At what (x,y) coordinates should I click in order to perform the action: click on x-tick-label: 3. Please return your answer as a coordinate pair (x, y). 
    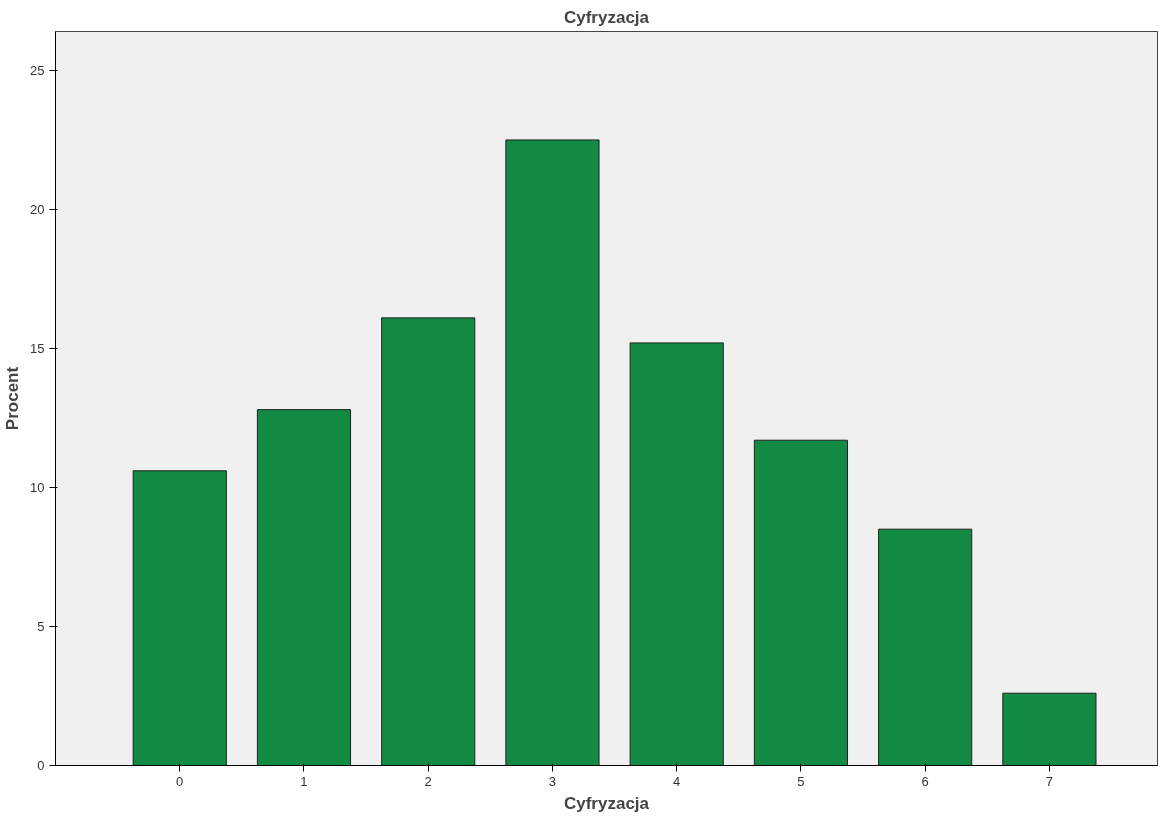
    Looking at the image, I should click on (552, 781).